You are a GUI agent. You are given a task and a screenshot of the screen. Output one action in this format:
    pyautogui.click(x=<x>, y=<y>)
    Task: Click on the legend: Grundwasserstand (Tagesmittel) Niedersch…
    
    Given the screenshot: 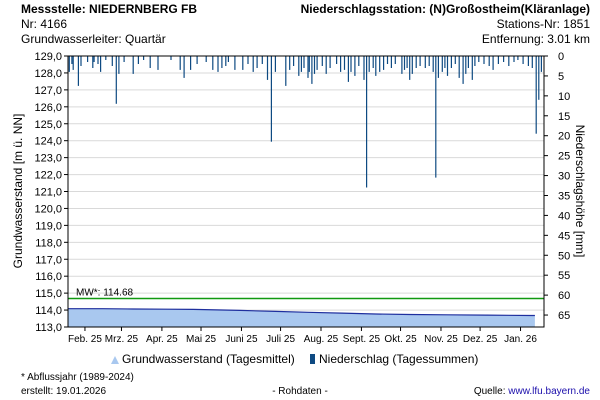 What is the action you would take?
    pyautogui.click(x=294, y=359)
    